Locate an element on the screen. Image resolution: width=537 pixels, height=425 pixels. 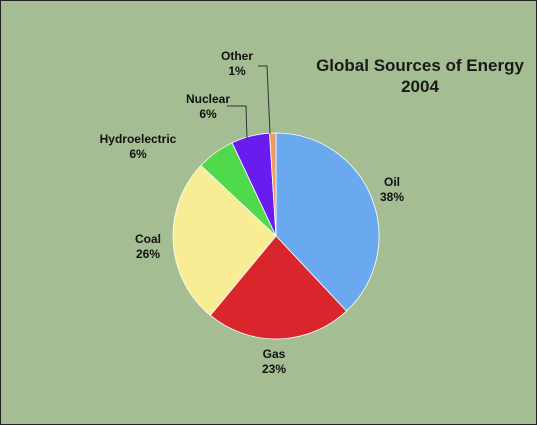
slice-value-gas: 23% is located at coordinates (274, 369).